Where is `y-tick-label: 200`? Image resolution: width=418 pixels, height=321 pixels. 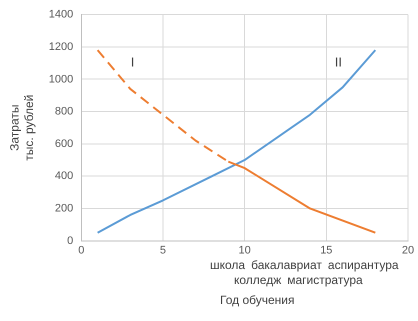 y-tick-label: 200 is located at coordinates (64, 208).